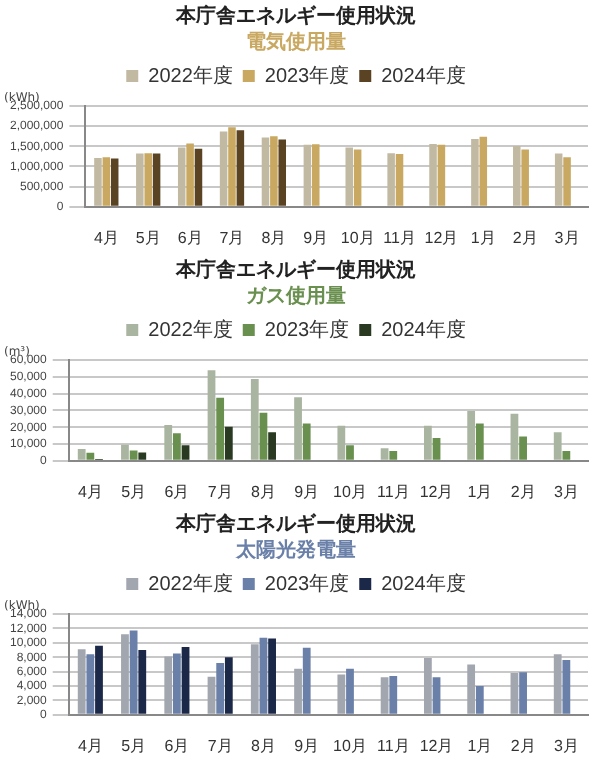 The width and height of the screenshot is (600, 766). I want to click on chart-subtitle: ガス使用量, so click(296, 295).